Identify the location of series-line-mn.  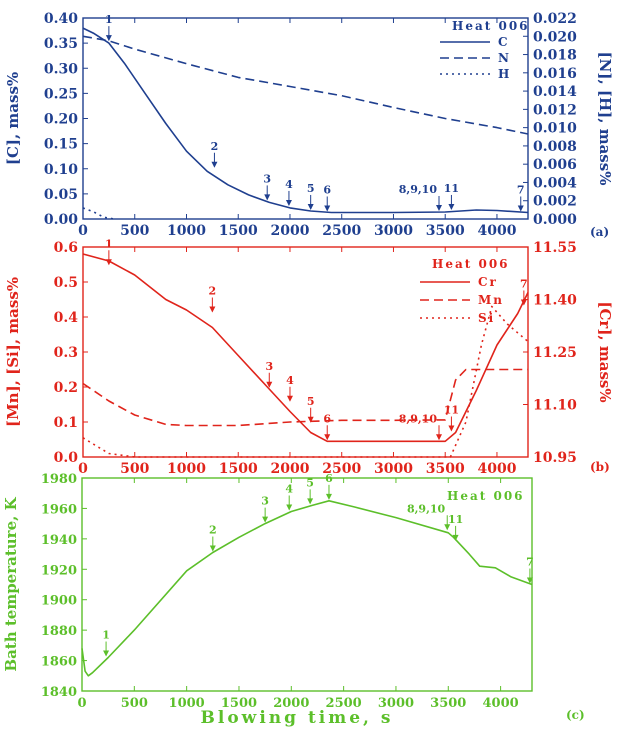
(305, 397).